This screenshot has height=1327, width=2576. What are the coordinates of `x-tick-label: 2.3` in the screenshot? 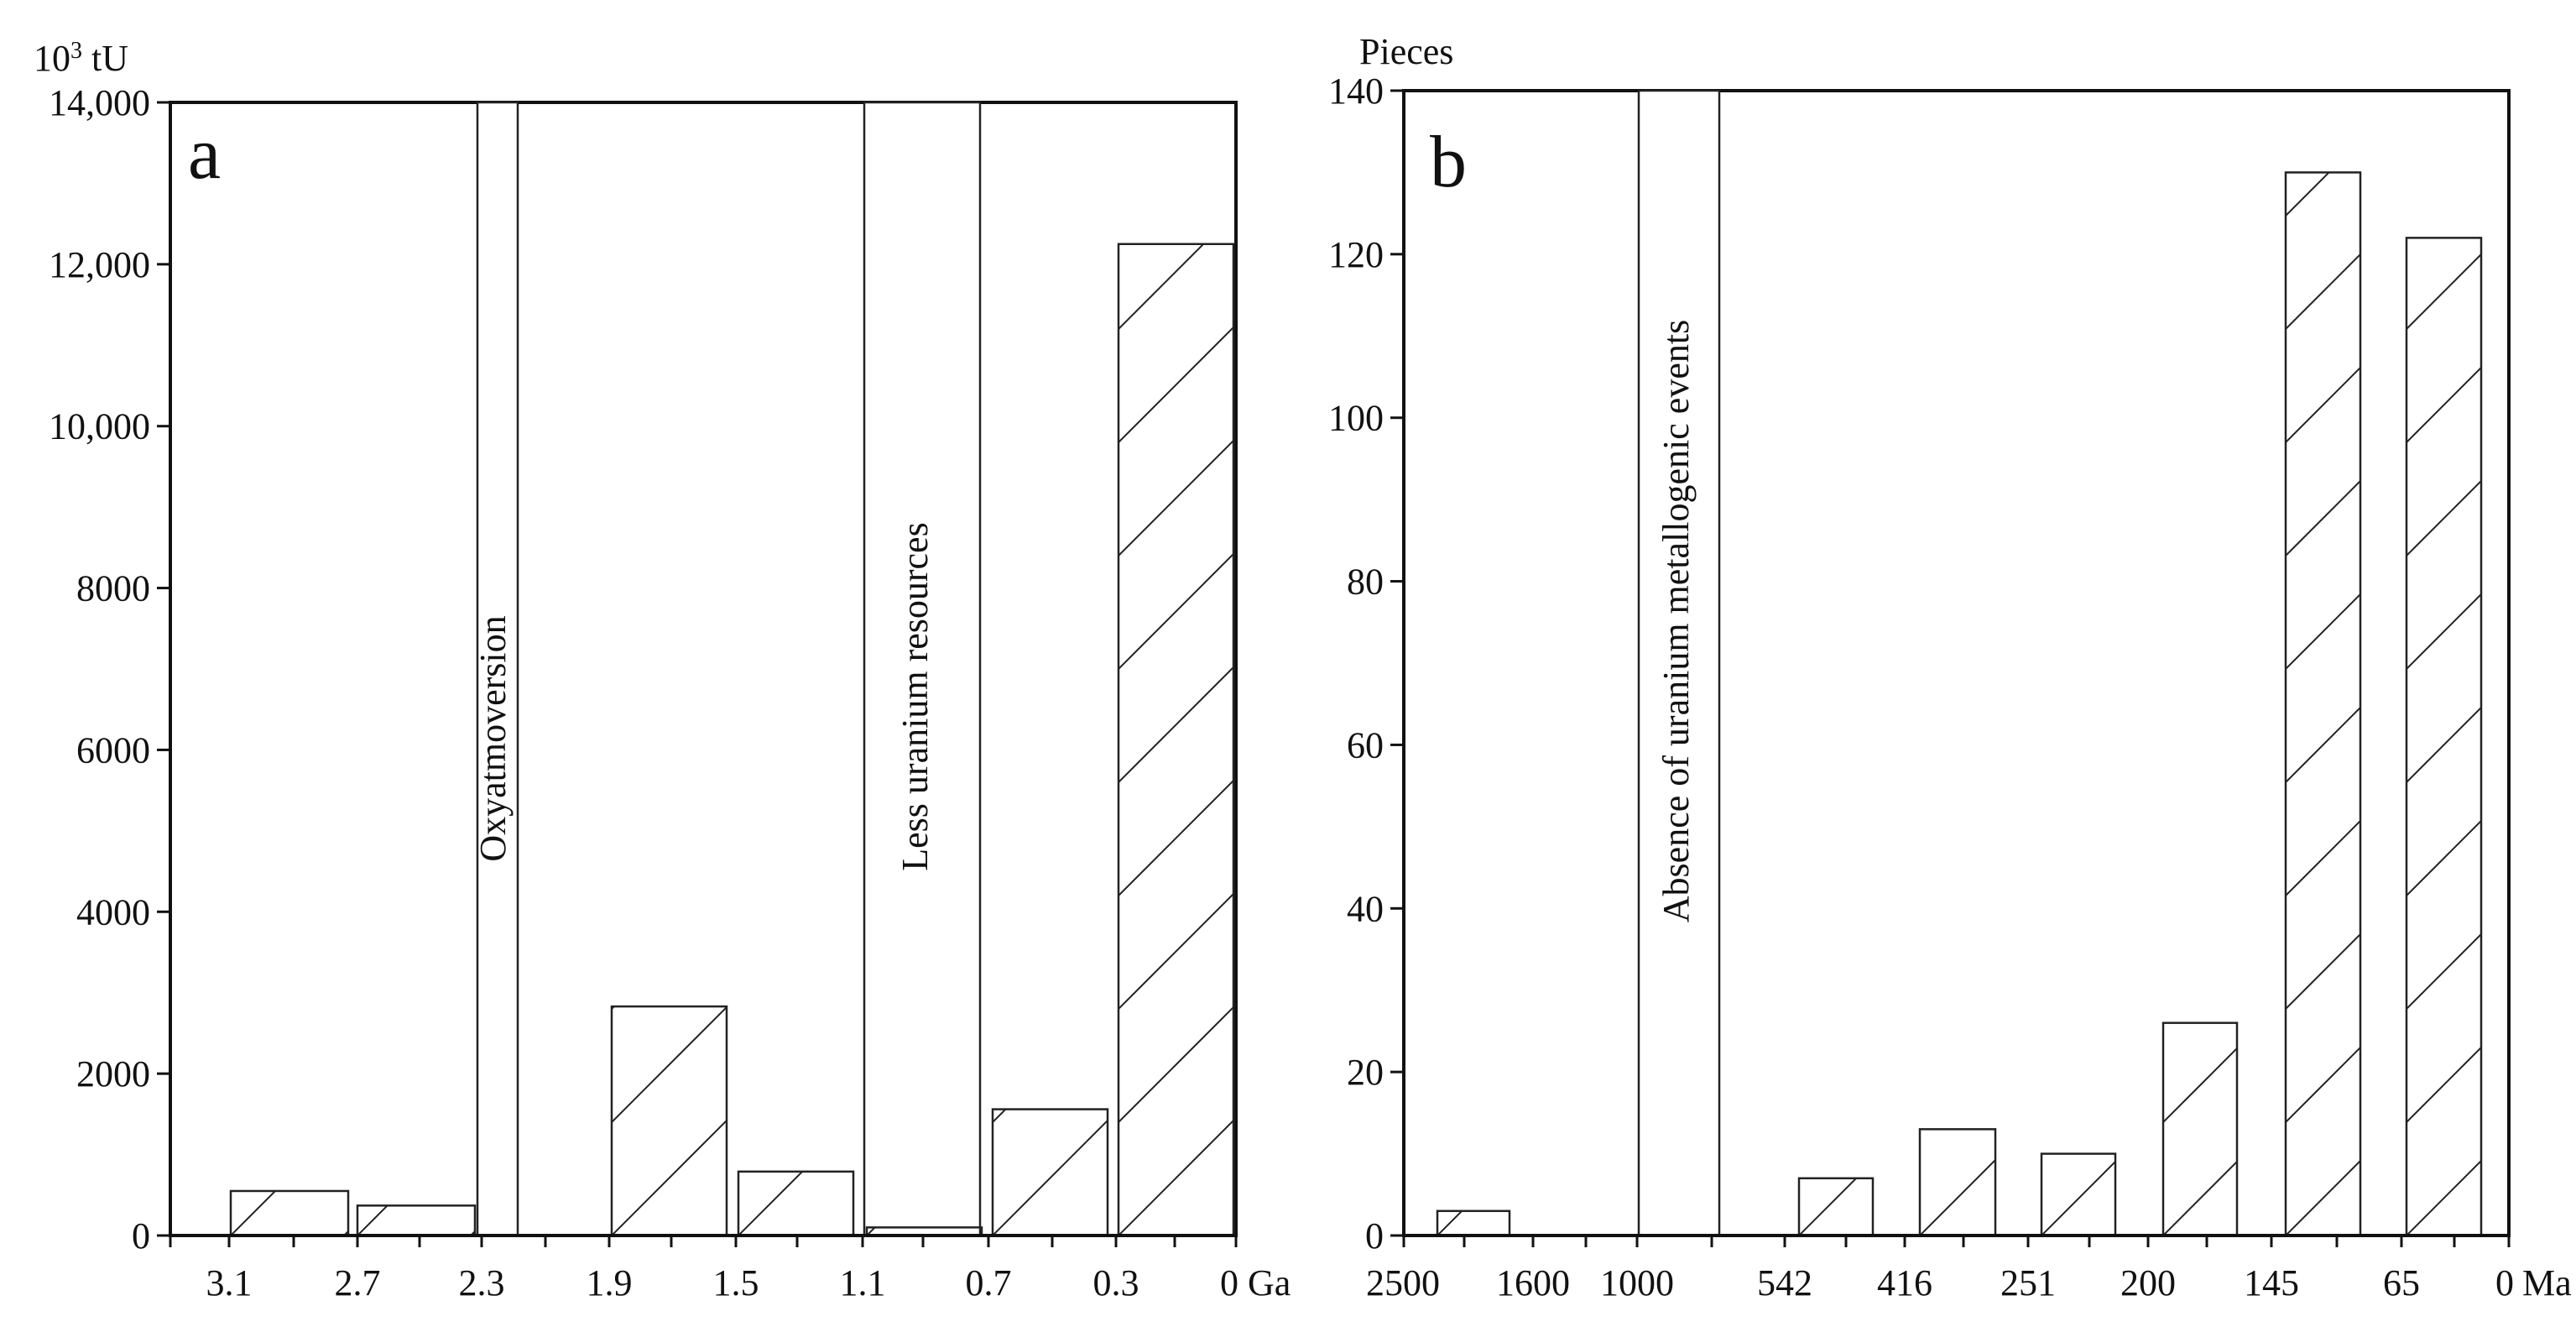 It's located at (482, 1283).